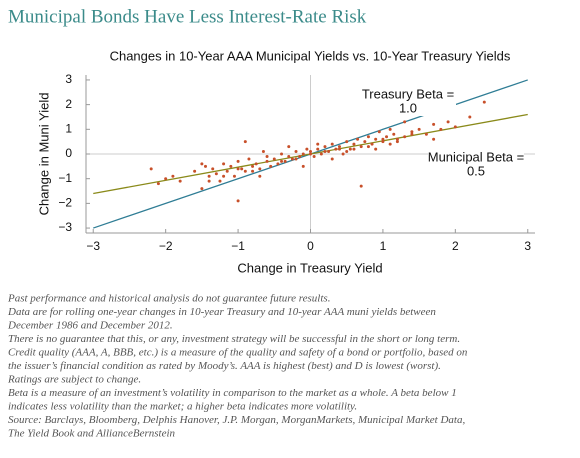  I want to click on y-axis-label: Change in Muni Yield, so click(43, 154).